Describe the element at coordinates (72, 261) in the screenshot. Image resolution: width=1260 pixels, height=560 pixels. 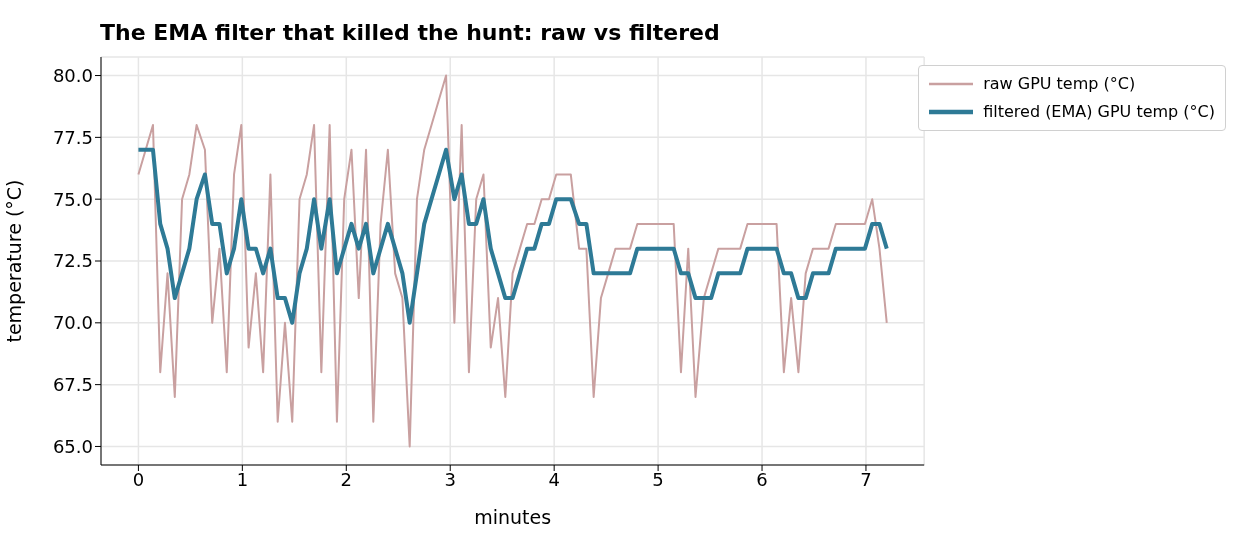
I see `y-tick-label: 72.5` at that location.